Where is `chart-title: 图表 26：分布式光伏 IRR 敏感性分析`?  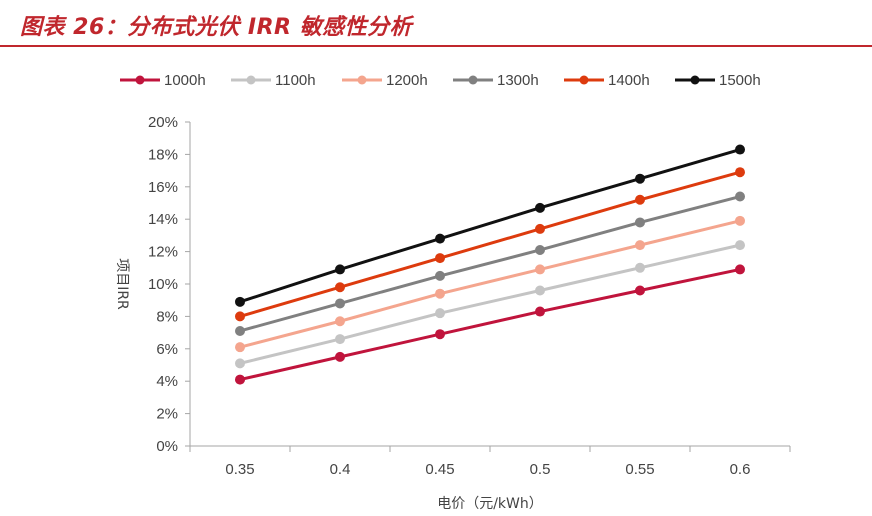 chart-title: 图表 26：分布式光伏 IRR 敏感性分析 is located at coordinates (216, 27).